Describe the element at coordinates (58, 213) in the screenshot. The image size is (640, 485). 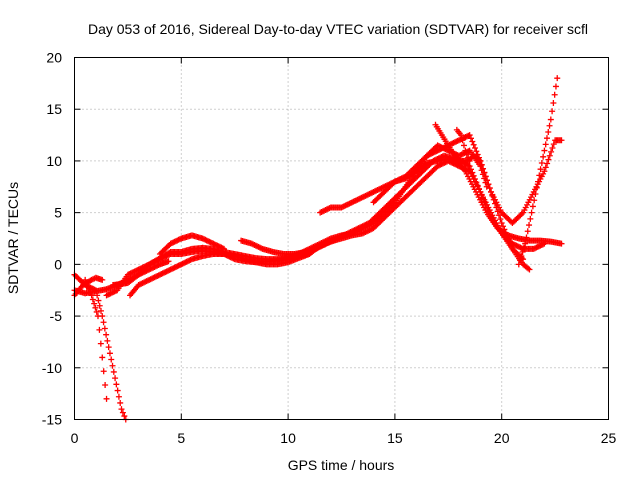
I see `y-tick-label: 5` at that location.